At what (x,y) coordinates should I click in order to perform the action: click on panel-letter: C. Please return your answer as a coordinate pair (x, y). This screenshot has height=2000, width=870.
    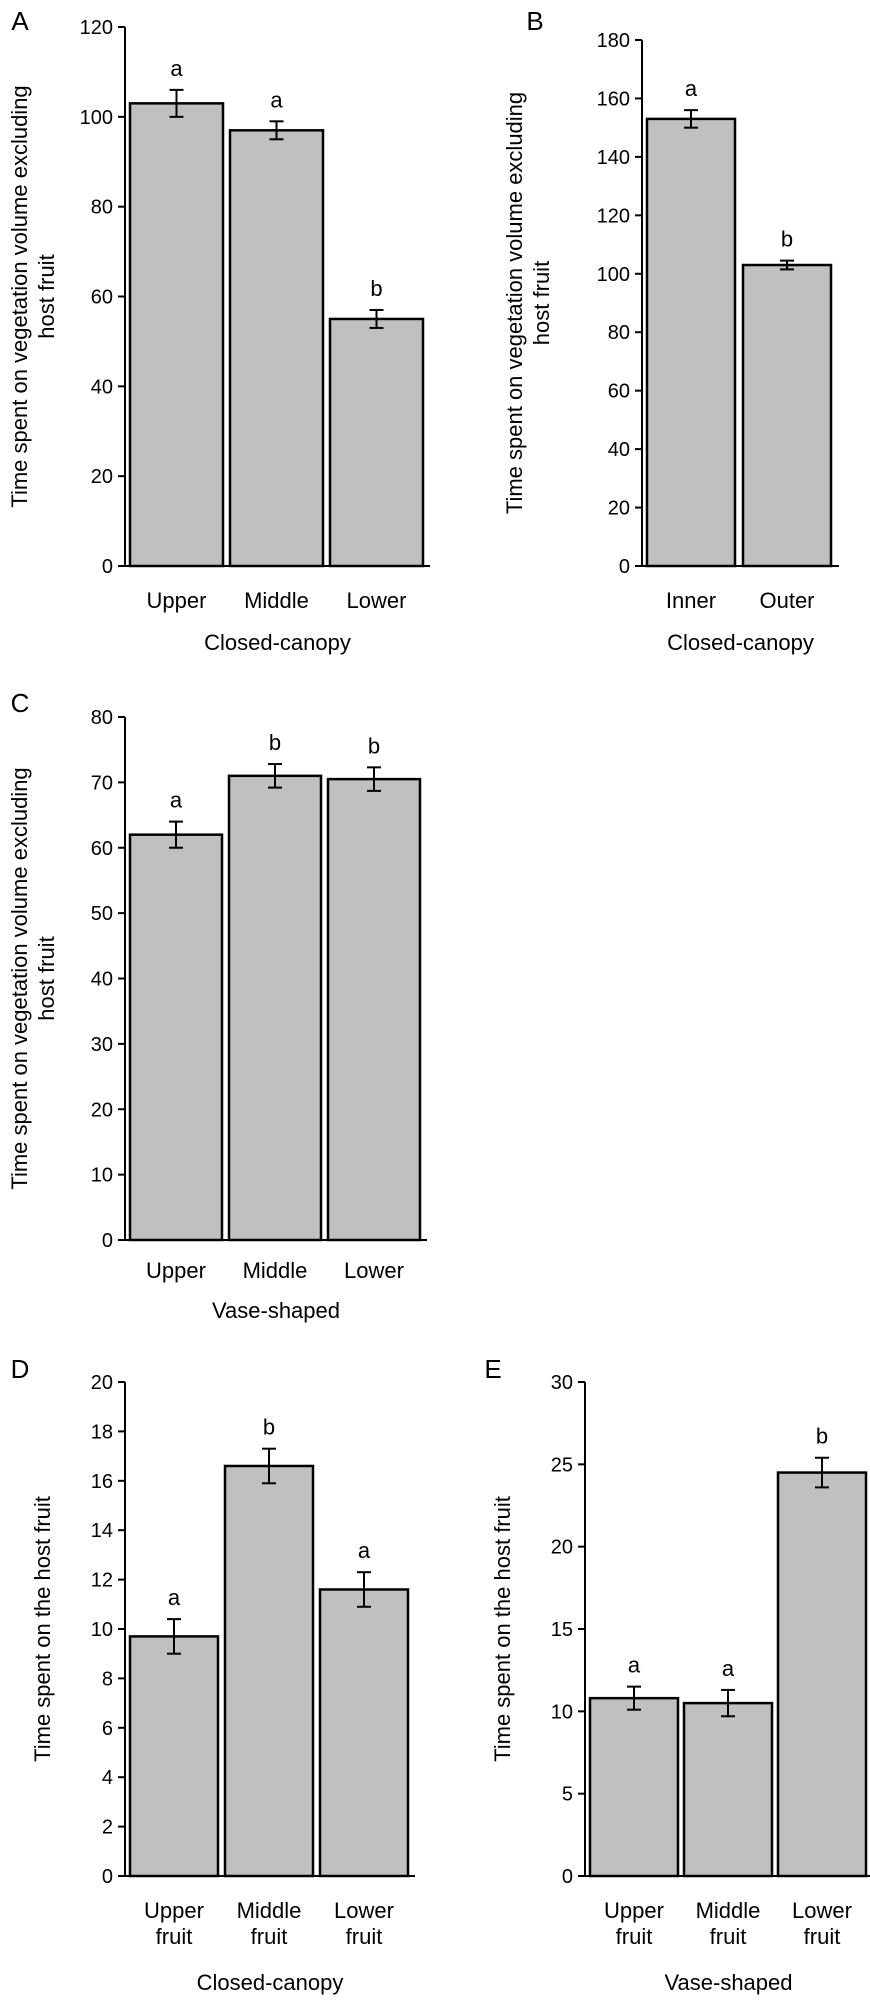
    Looking at the image, I should click on (20, 703).